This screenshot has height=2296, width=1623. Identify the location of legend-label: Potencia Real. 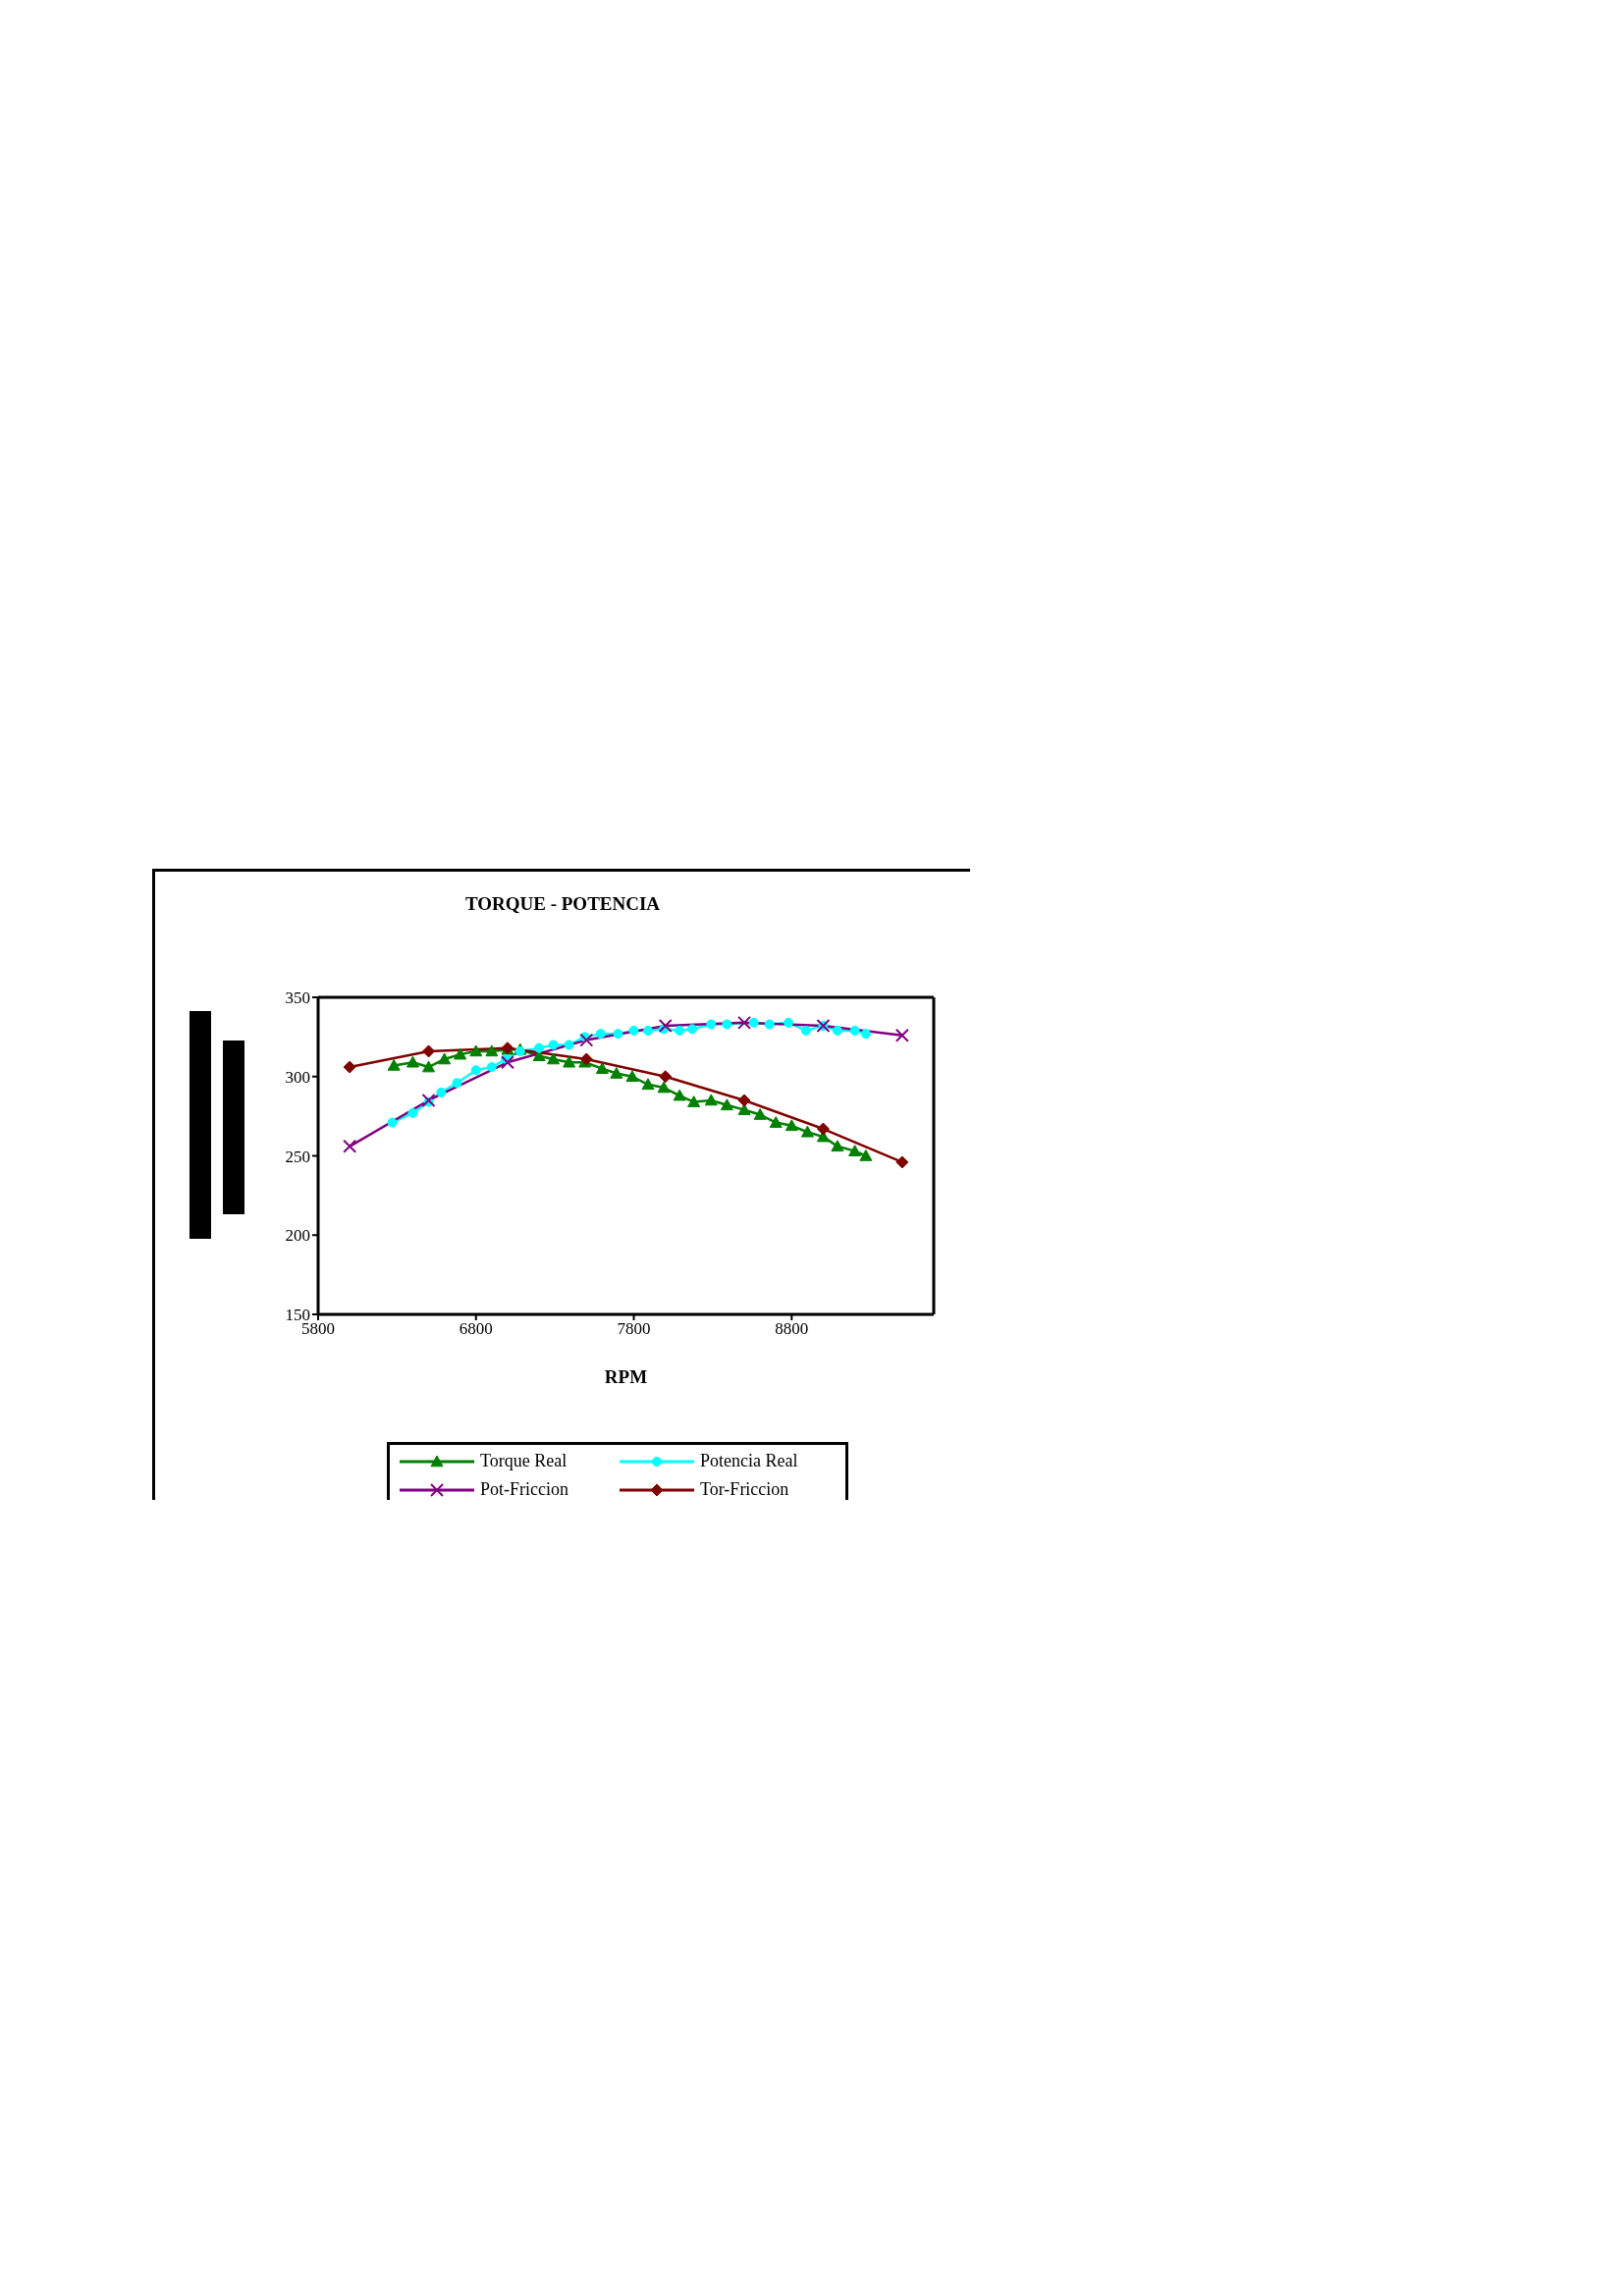
(749, 1461).